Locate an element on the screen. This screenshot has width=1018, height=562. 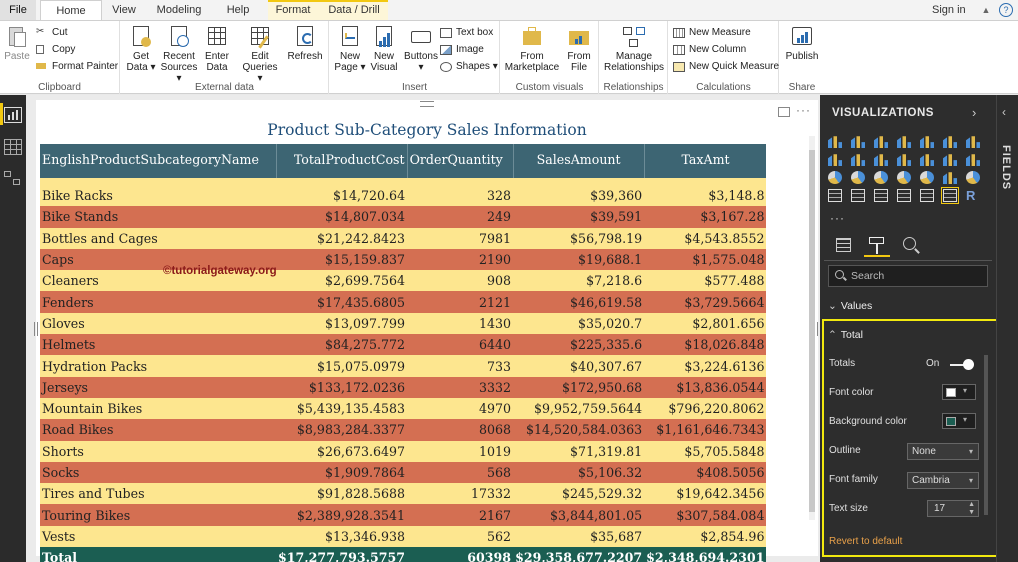
tab-home: Home is located at coordinates (71, 10).